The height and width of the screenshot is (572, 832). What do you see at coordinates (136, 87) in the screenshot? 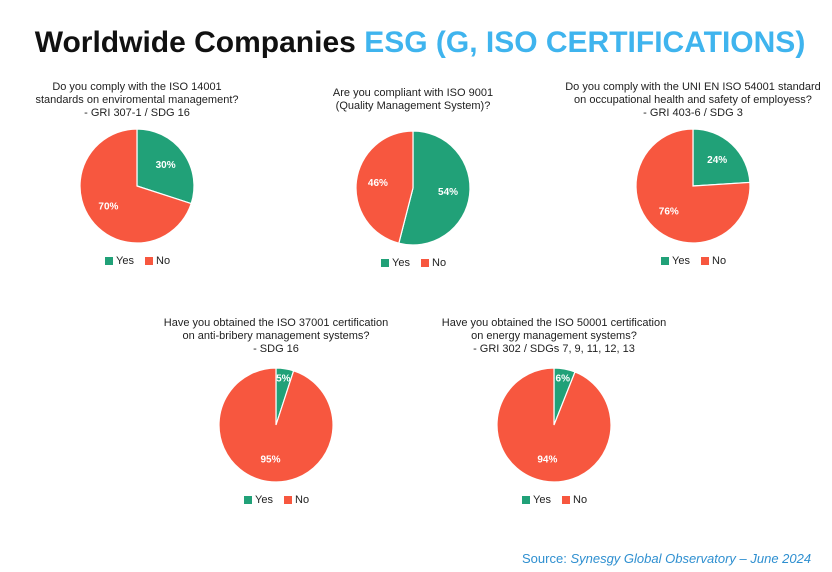
I see `pie-title: Do you comply with the ISO 14001` at bounding box center [136, 87].